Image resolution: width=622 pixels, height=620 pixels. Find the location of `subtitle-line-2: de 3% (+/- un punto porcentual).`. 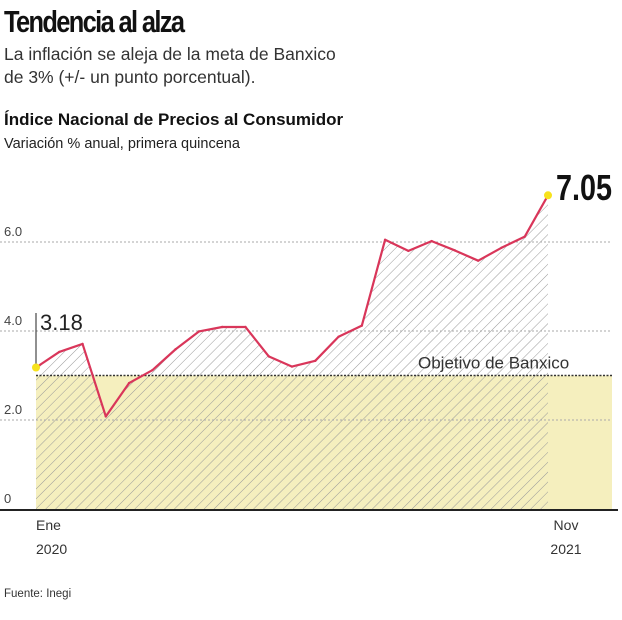

subtitle-line-2: de 3% (+/- un punto porcentual). is located at coordinates (130, 77).